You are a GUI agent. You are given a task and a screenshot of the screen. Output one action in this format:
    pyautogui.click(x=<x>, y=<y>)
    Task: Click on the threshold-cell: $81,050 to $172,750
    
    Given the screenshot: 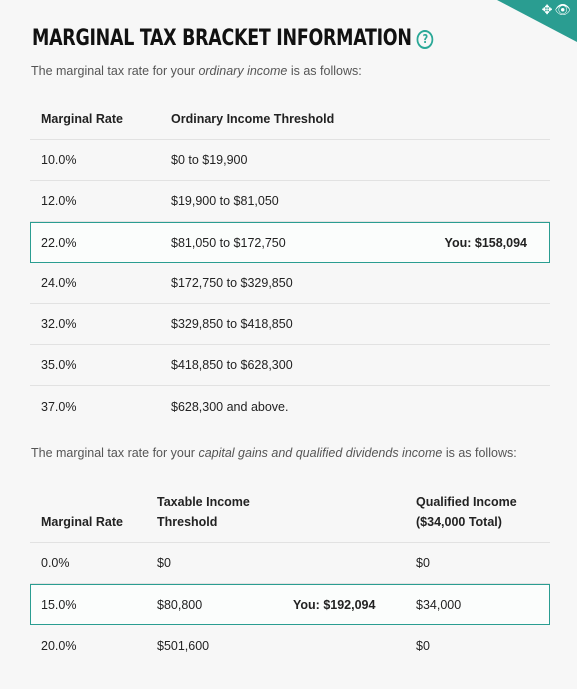 What is the action you would take?
    pyautogui.click(x=228, y=242)
    